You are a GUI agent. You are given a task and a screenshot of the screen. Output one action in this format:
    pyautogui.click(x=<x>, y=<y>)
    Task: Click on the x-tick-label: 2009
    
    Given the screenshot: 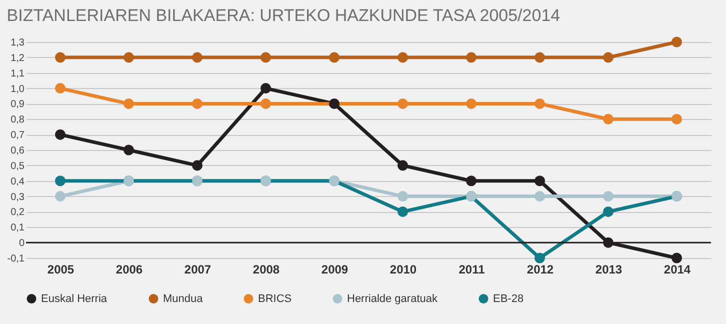 What is the action you would take?
    pyautogui.click(x=334, y=269)
    